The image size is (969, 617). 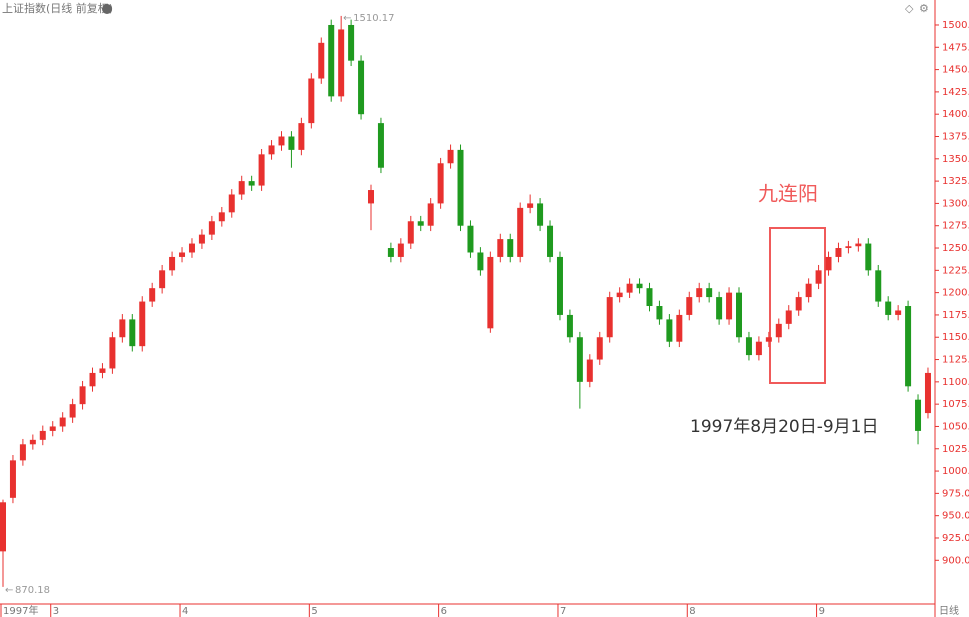 What do you see at coordinates (955, 426) in the screenshot?
I see `y-tick-label: 1050.0` at bounding box center [955, 426].